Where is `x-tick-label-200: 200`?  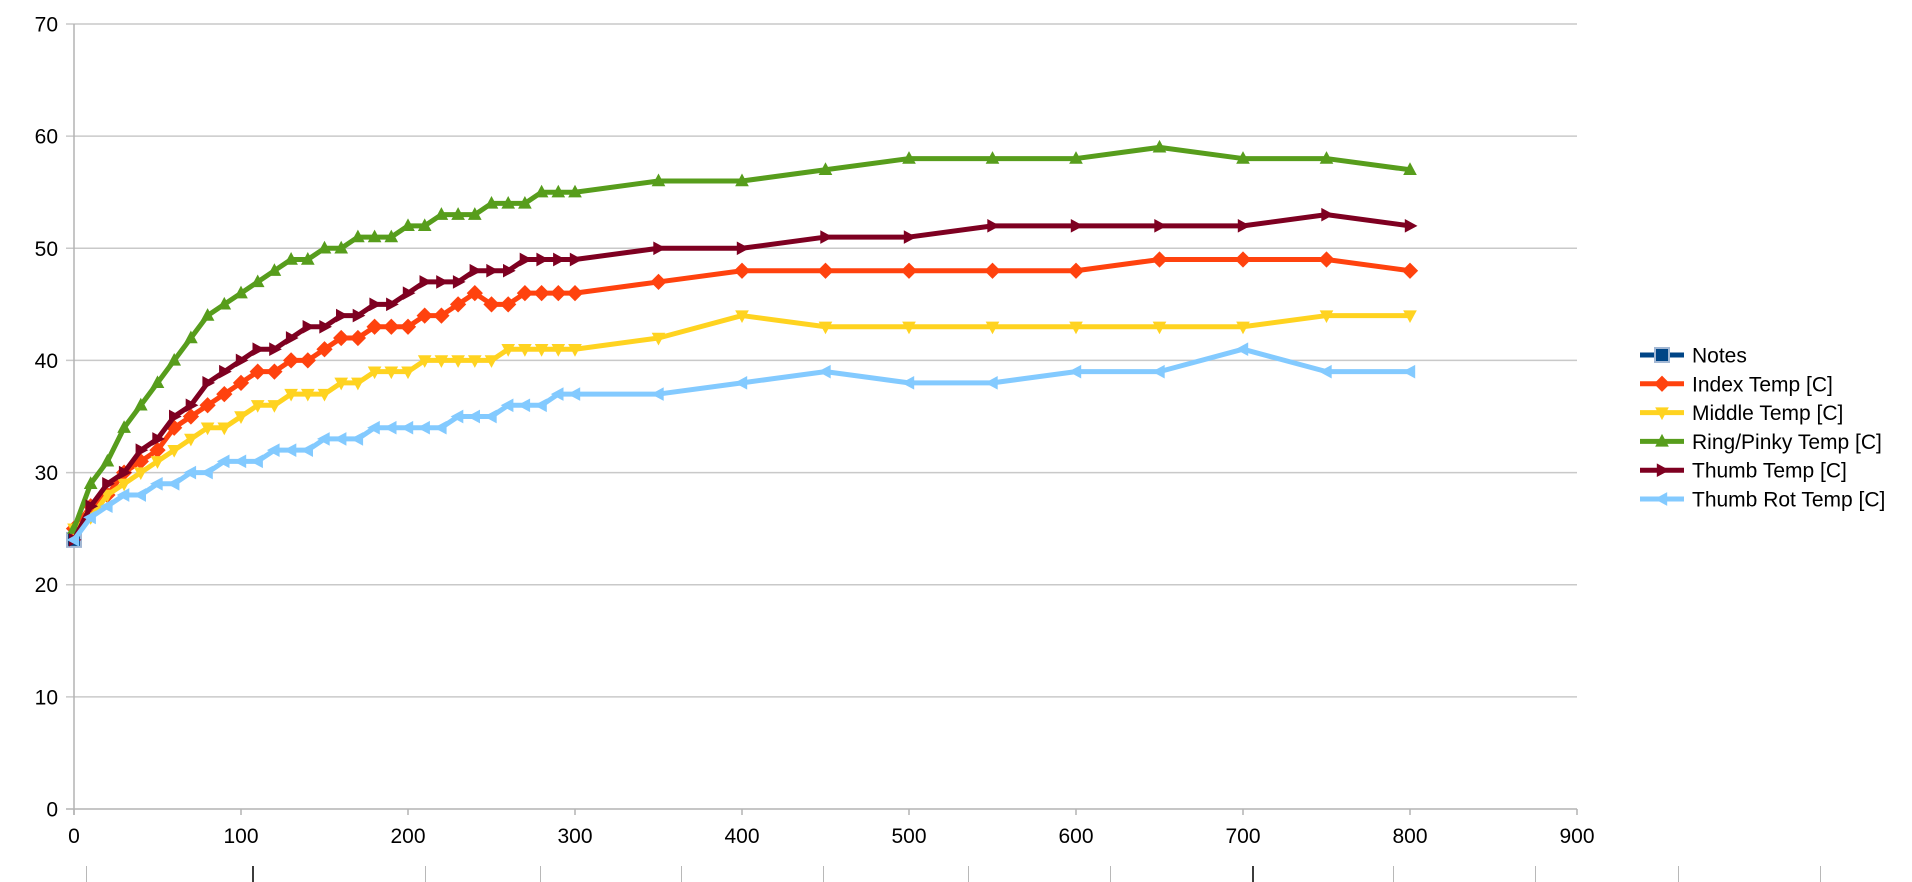 x-tick-label-200: 200 is located at coordinates (407, 836).